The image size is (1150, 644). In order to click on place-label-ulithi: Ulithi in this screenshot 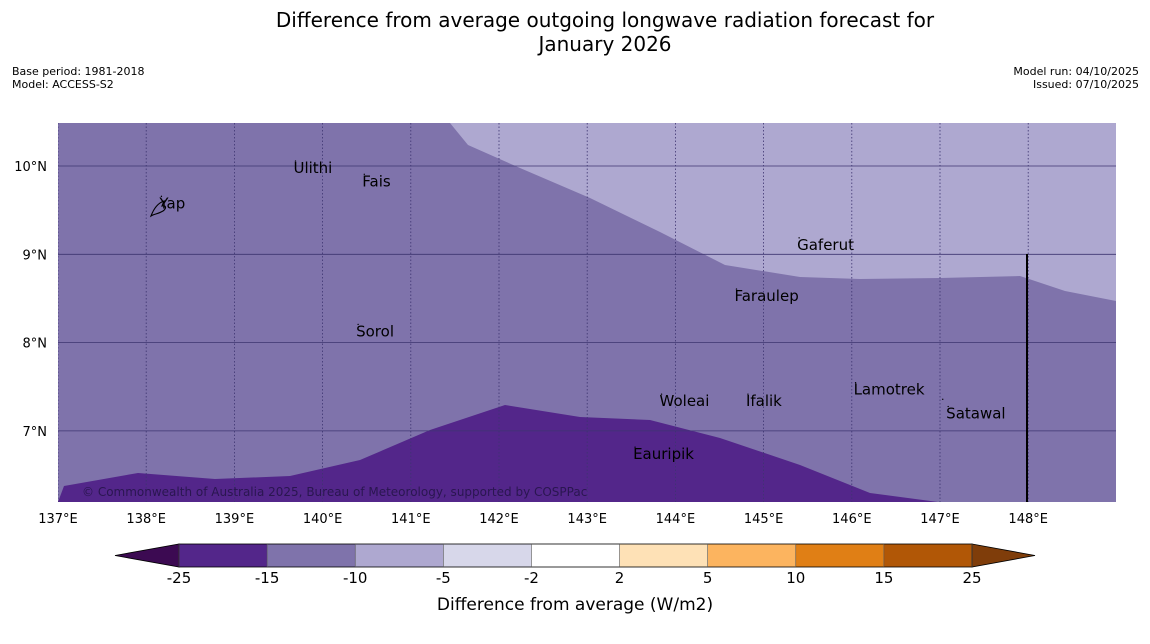, I will do `click(312, 168)`.